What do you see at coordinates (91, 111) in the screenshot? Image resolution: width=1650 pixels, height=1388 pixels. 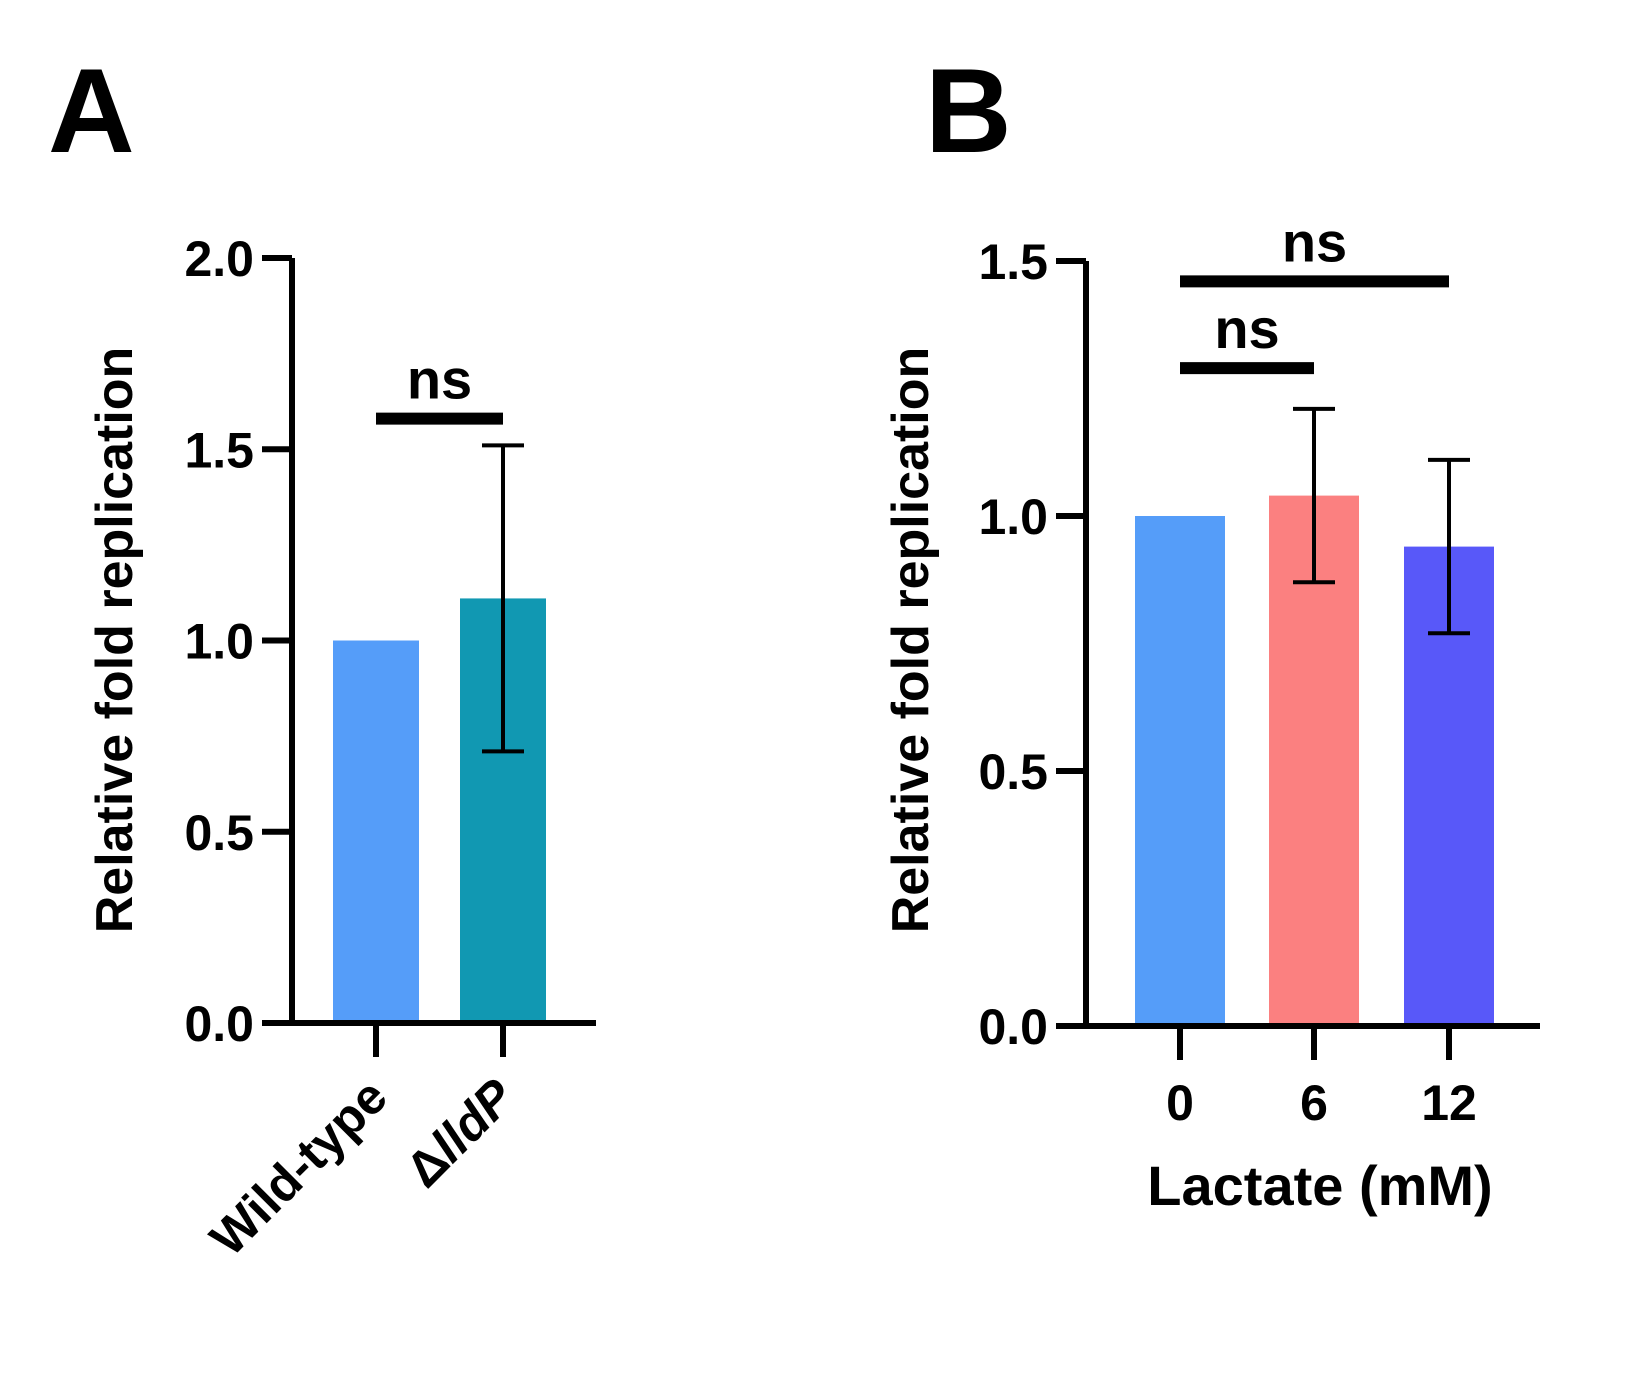 I see `panel-label-a: A` at bounding box center [91, 111].